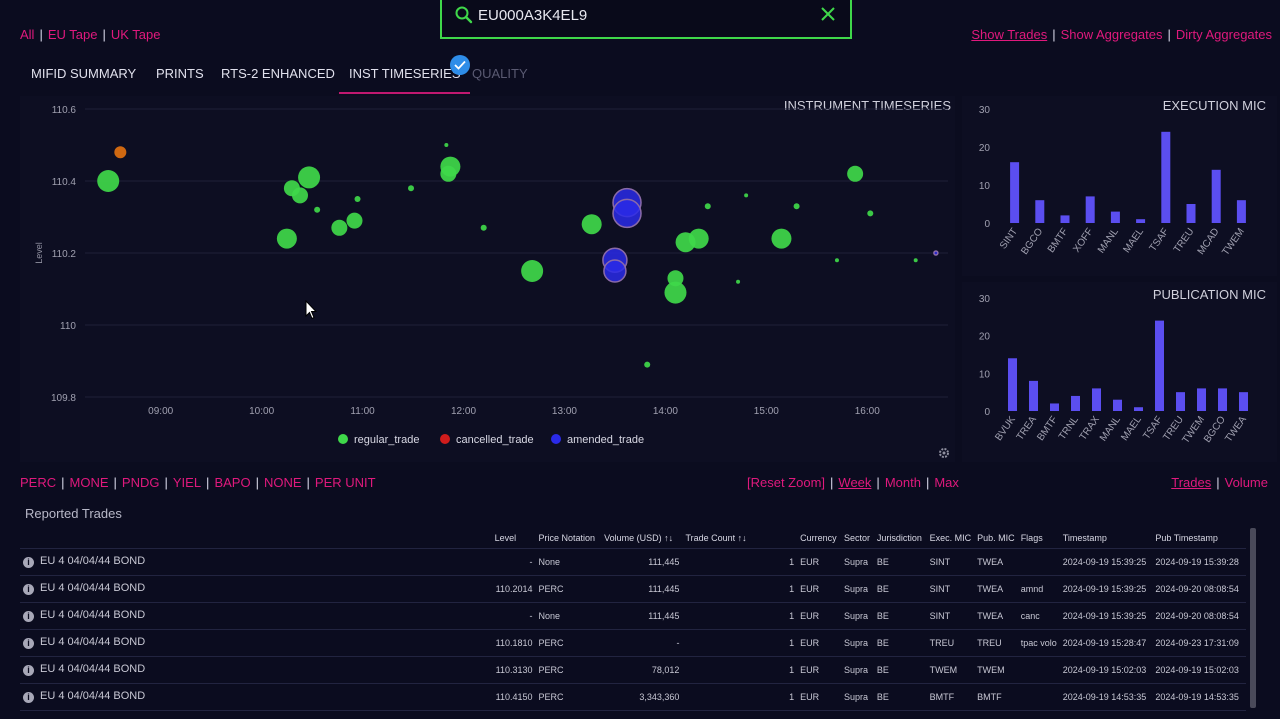 This screenshot has width=1280, height=719. I want to click on tape-uk-link: UK Tape, so click(135, 34).